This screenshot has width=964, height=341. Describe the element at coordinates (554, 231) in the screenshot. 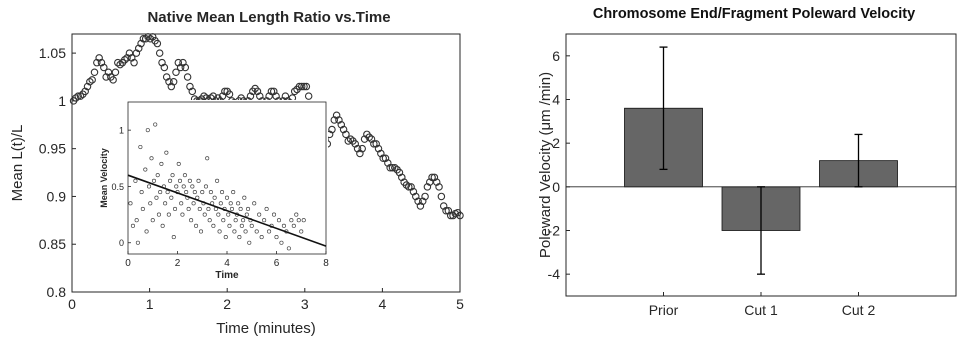

I see `right-y-tick-label: -2` at that location.